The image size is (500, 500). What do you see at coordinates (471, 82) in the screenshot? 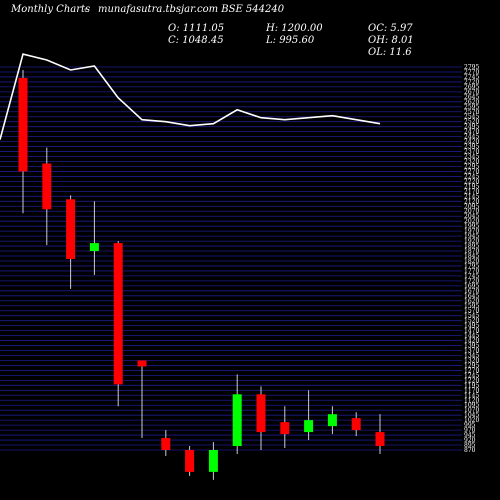
I see `y-tick-label: 2720` at bounding box center [471, 82].